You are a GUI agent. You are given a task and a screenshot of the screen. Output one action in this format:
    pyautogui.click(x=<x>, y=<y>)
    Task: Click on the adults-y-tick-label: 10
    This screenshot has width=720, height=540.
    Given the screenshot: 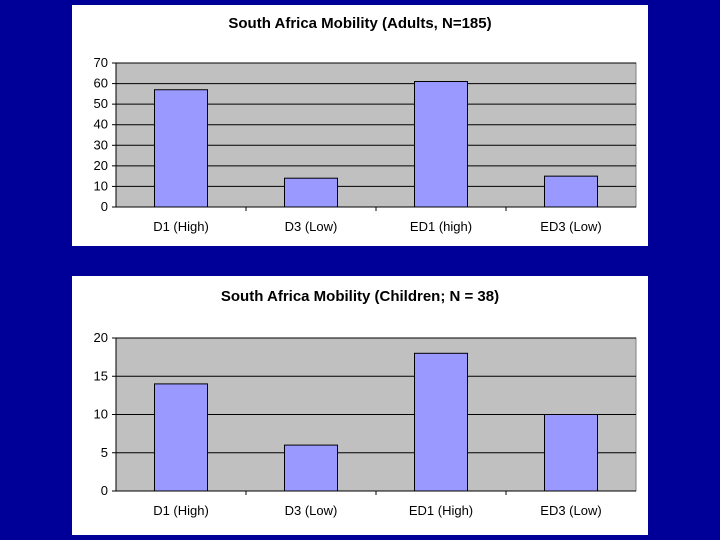 What is the action you would take?
    pyautogui.click(x=101, y=185)
    